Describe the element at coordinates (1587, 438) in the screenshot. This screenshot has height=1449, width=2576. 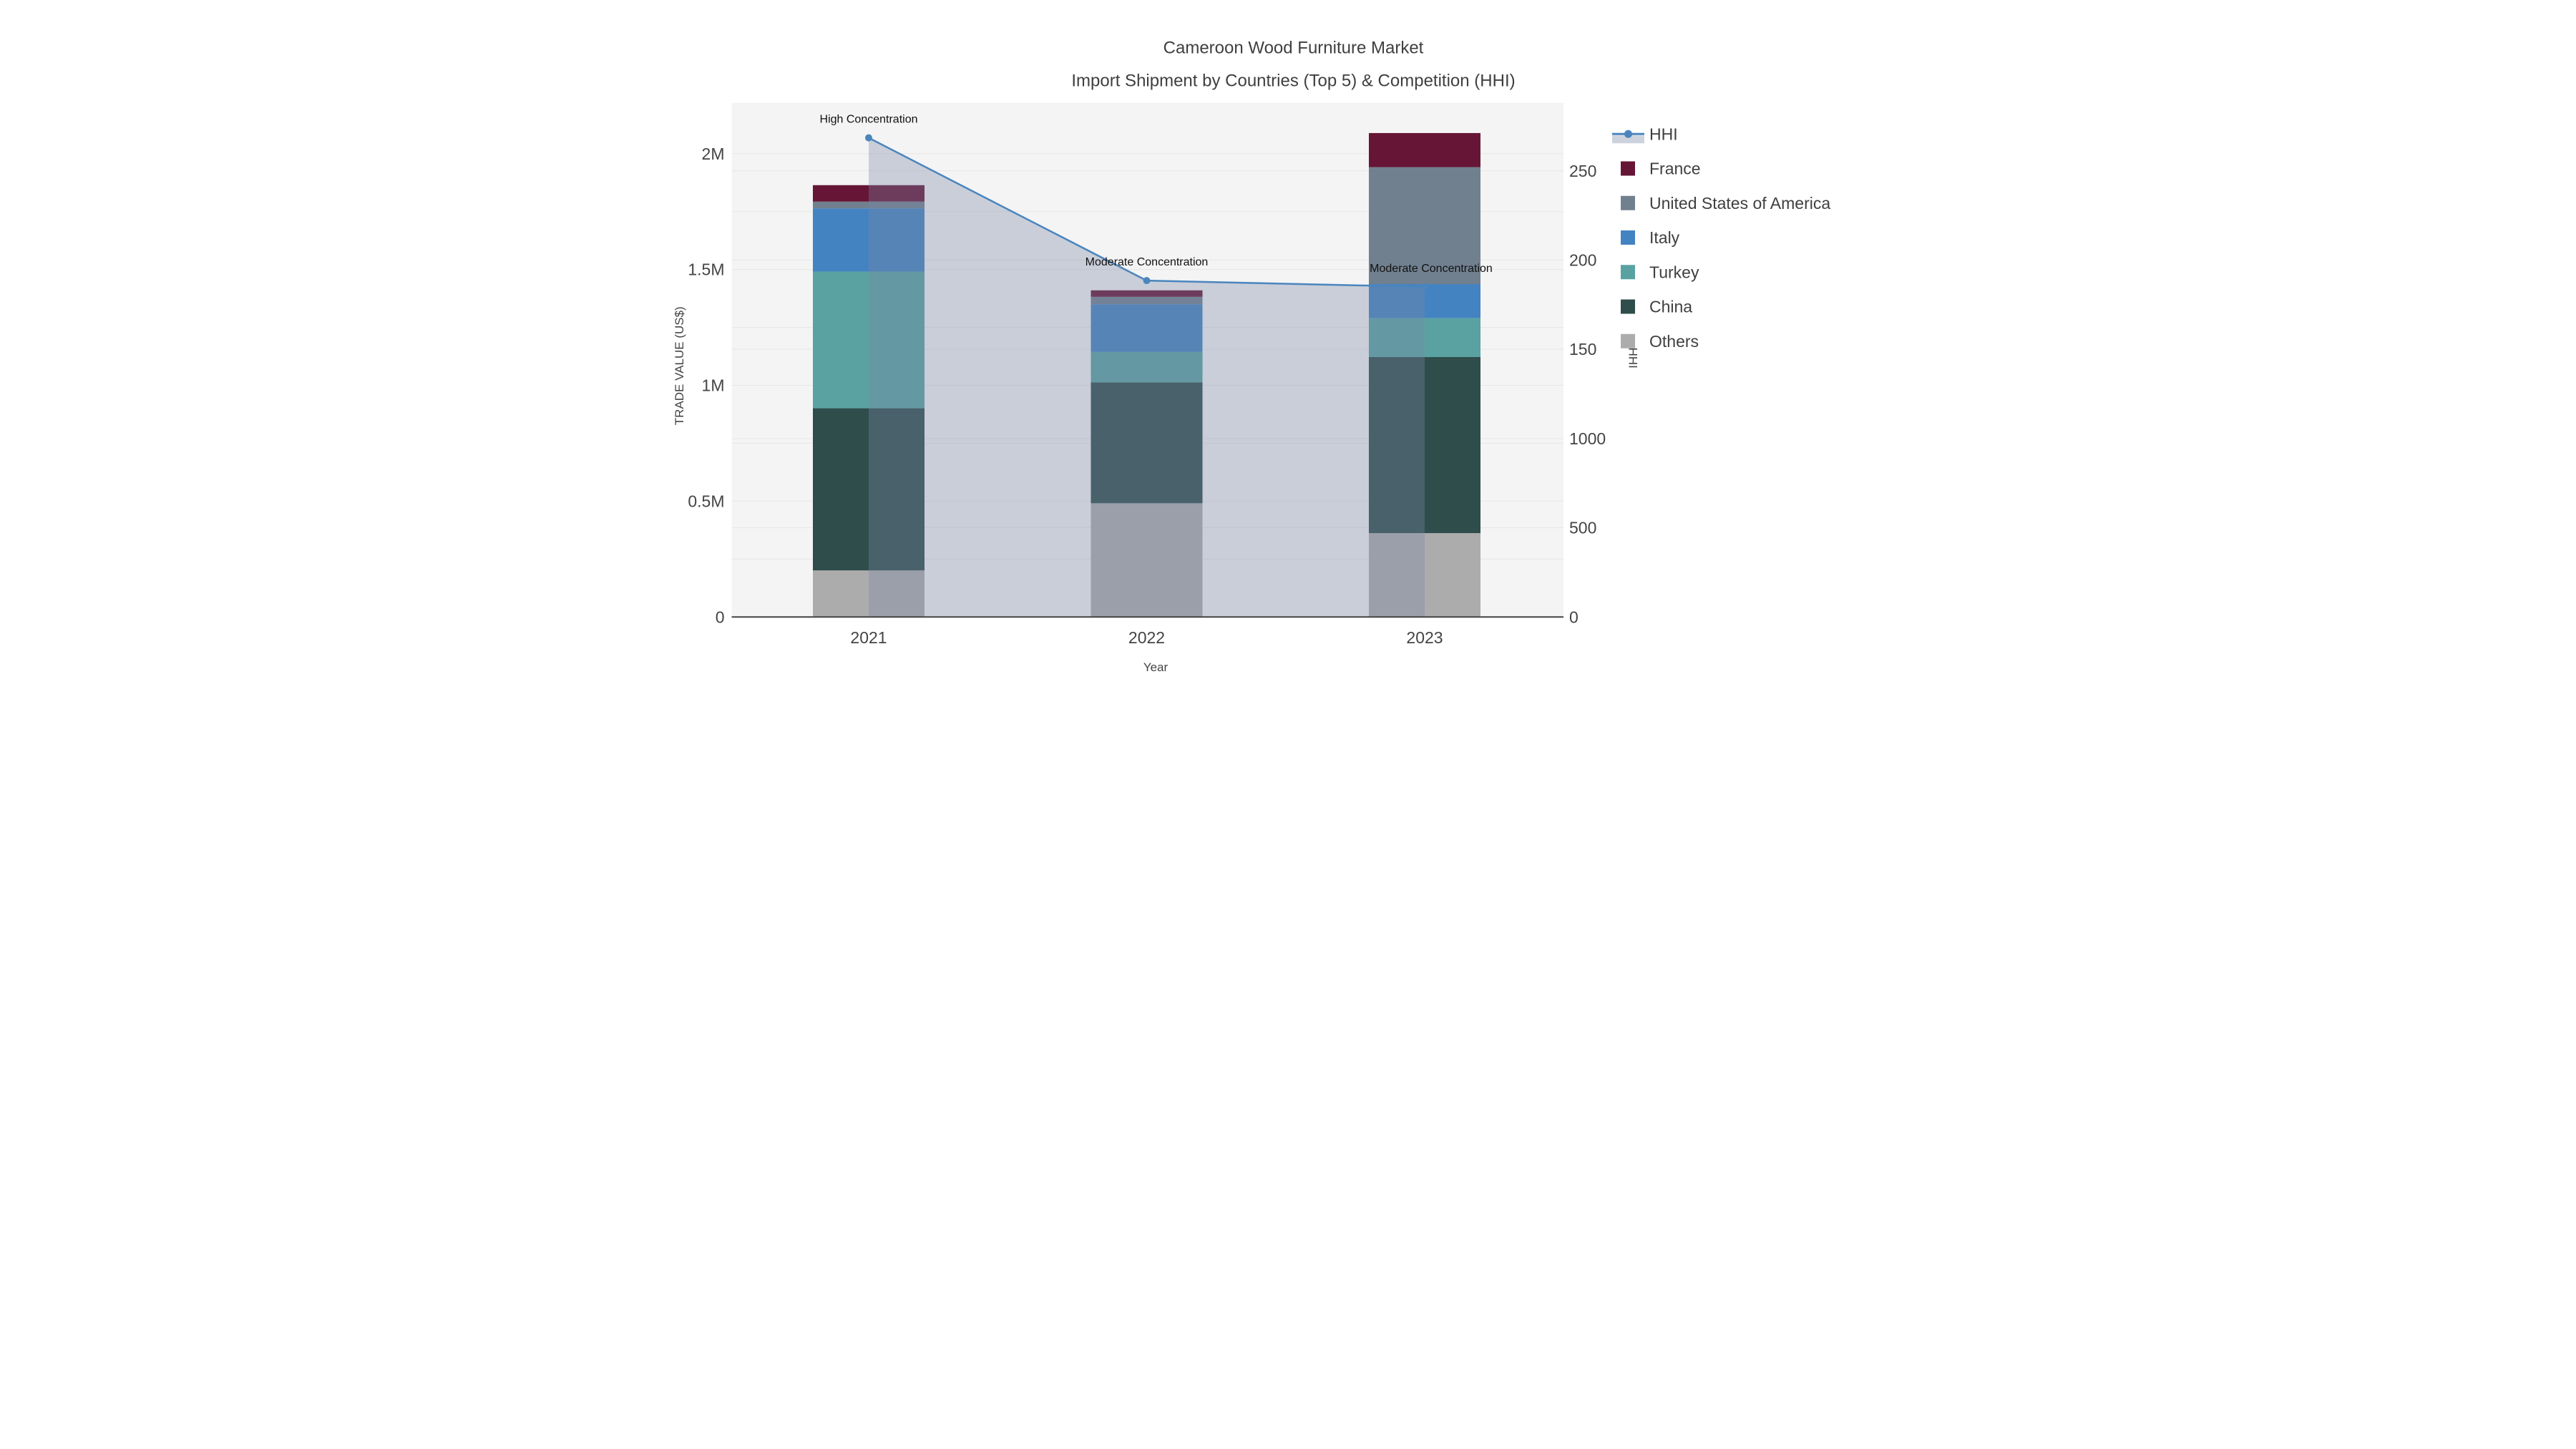
I see `y-right-tick-label: 1000` at that location.